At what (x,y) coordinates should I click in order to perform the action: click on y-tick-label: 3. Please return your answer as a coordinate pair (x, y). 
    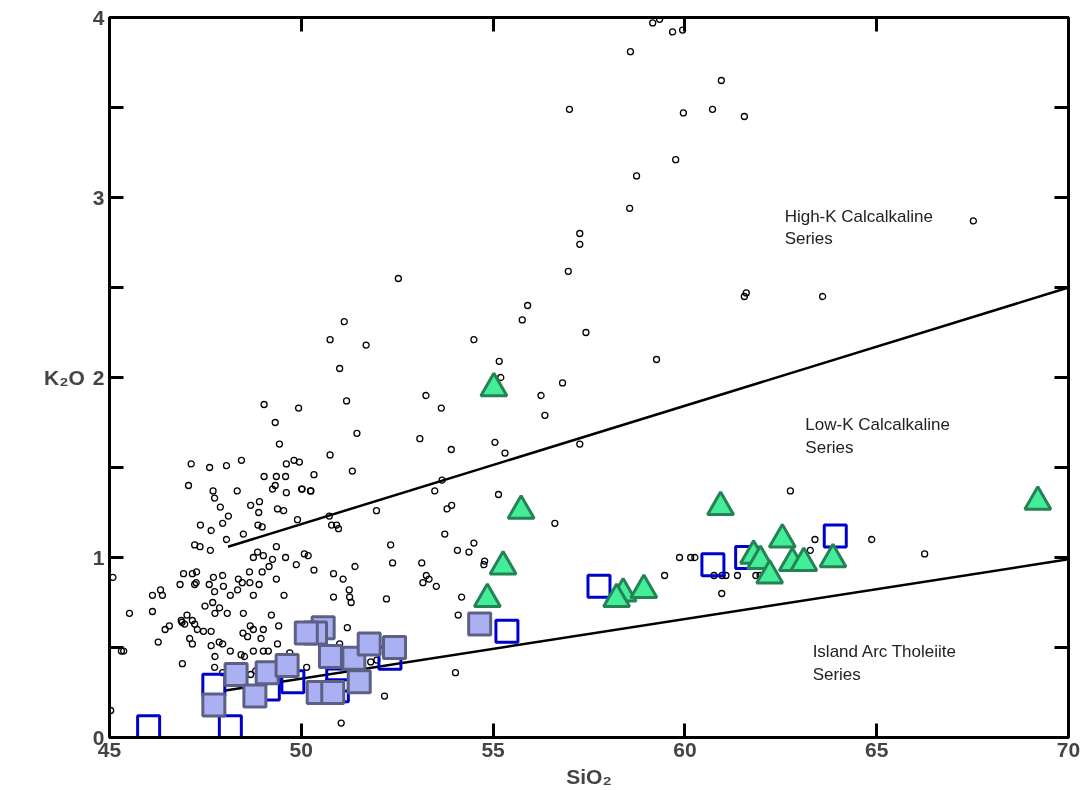
    Looking at the image, I should click on (98, 197).